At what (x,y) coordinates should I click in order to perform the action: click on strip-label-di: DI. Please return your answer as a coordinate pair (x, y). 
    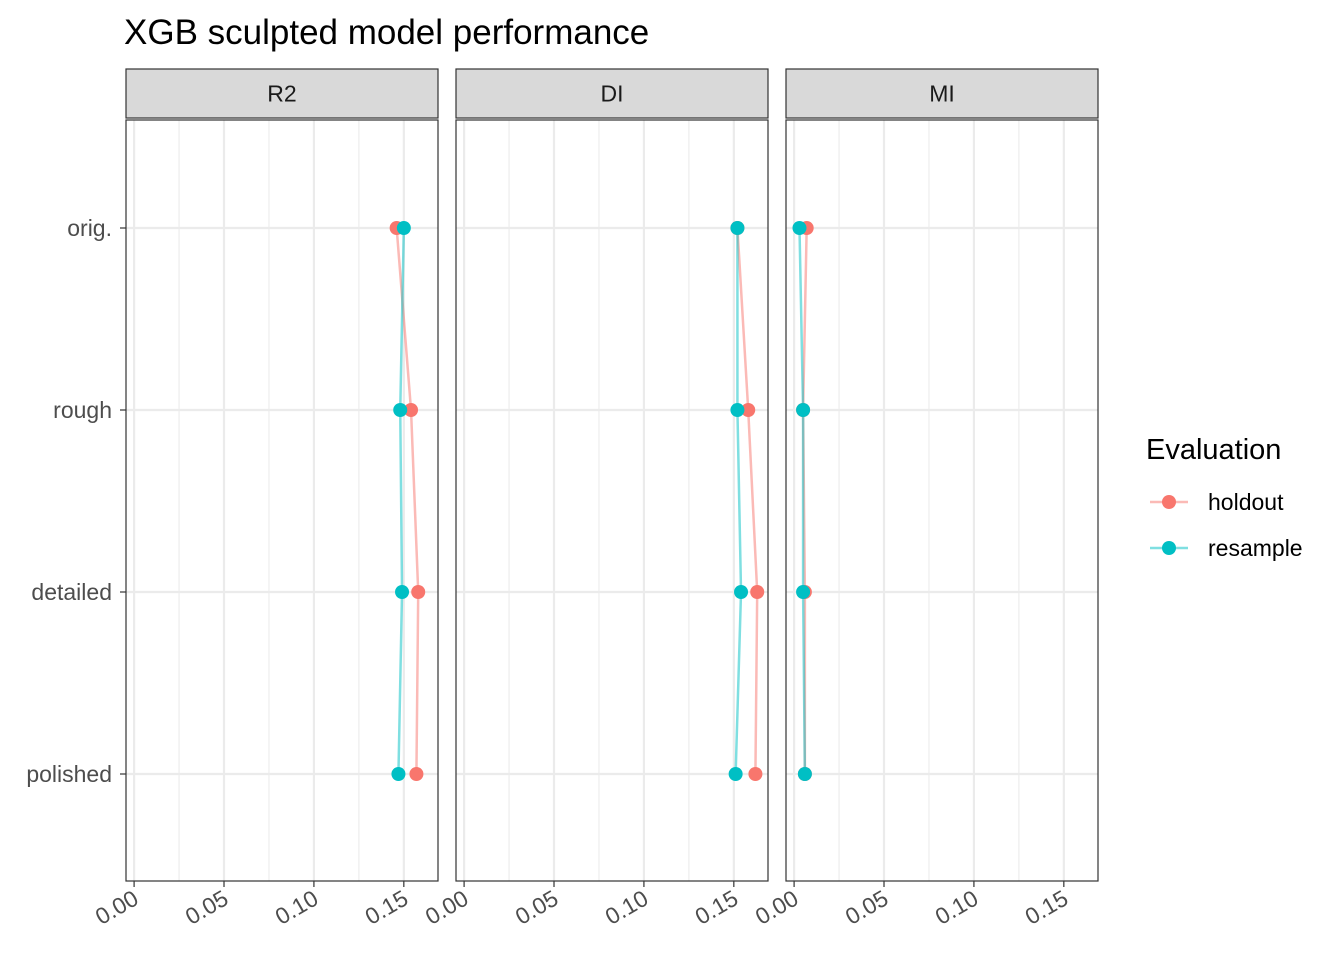
    Looking at the image, I should click on (612, 94).